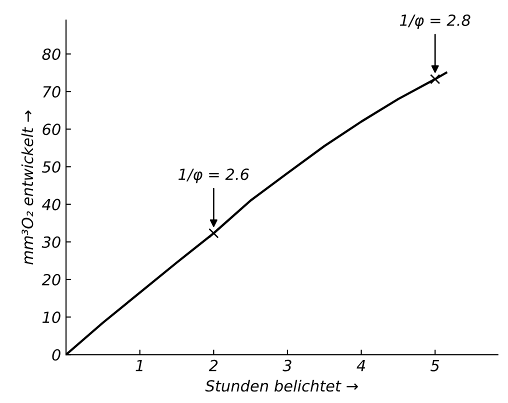  I want to click on x-tick-label: 4, so click(361, 366).